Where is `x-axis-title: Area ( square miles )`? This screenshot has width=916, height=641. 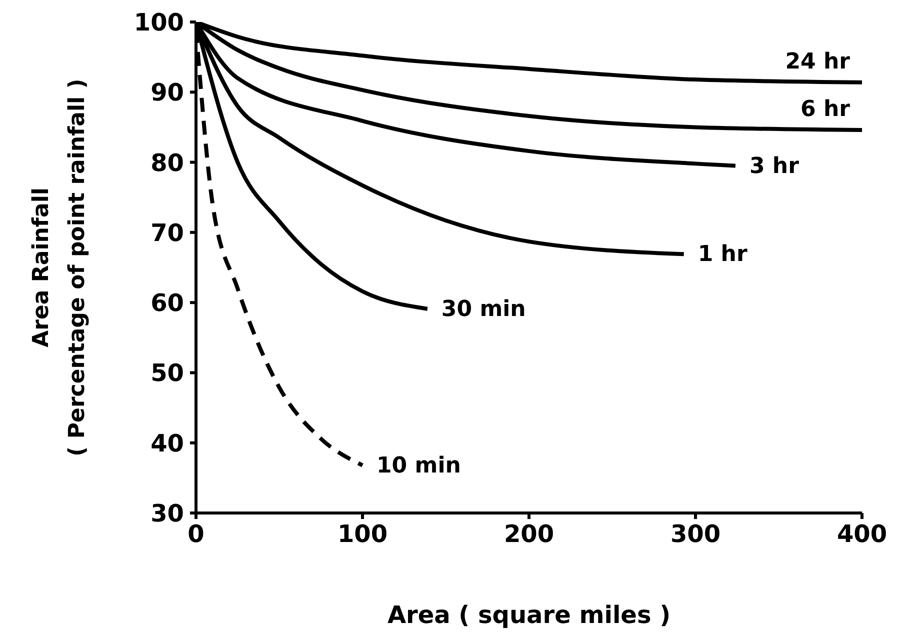 x-axis-title: Area ( square miles ) is located at coordinates (529, 615).